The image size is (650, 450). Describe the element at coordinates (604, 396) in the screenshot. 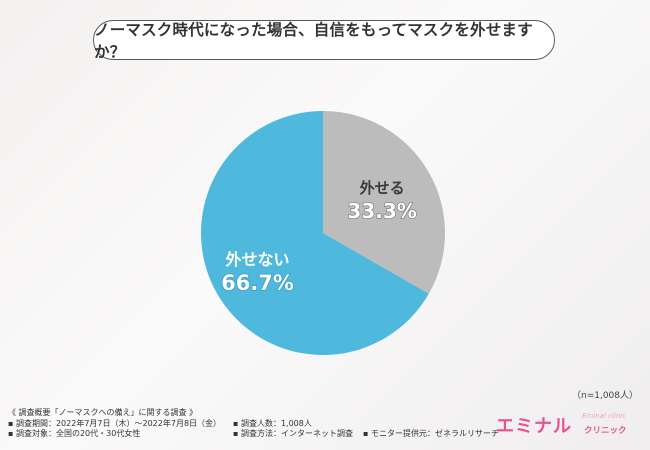

I see `sample-size: （n=1,008人）` at that location.